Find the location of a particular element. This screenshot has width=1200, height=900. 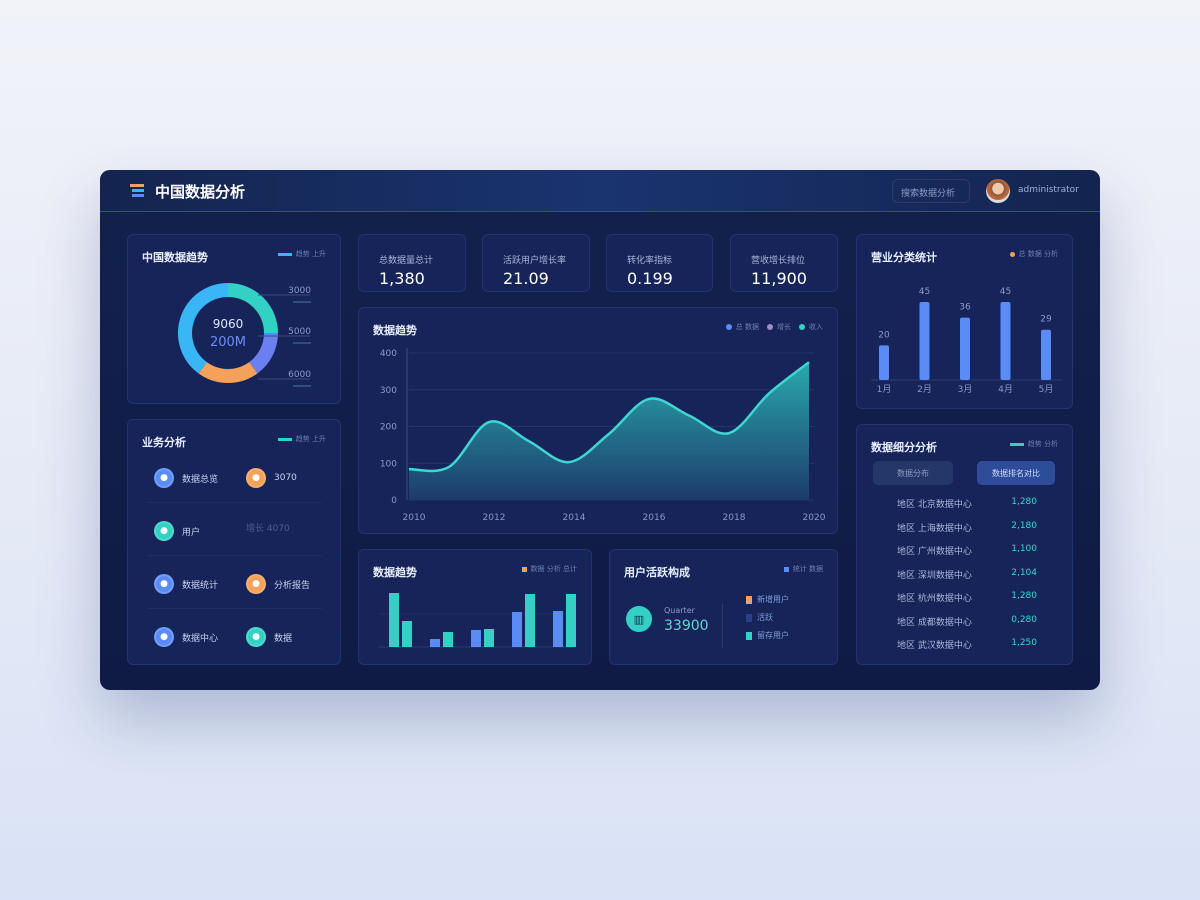

legend-item: 活跃 is located at coordinates (759, 617).